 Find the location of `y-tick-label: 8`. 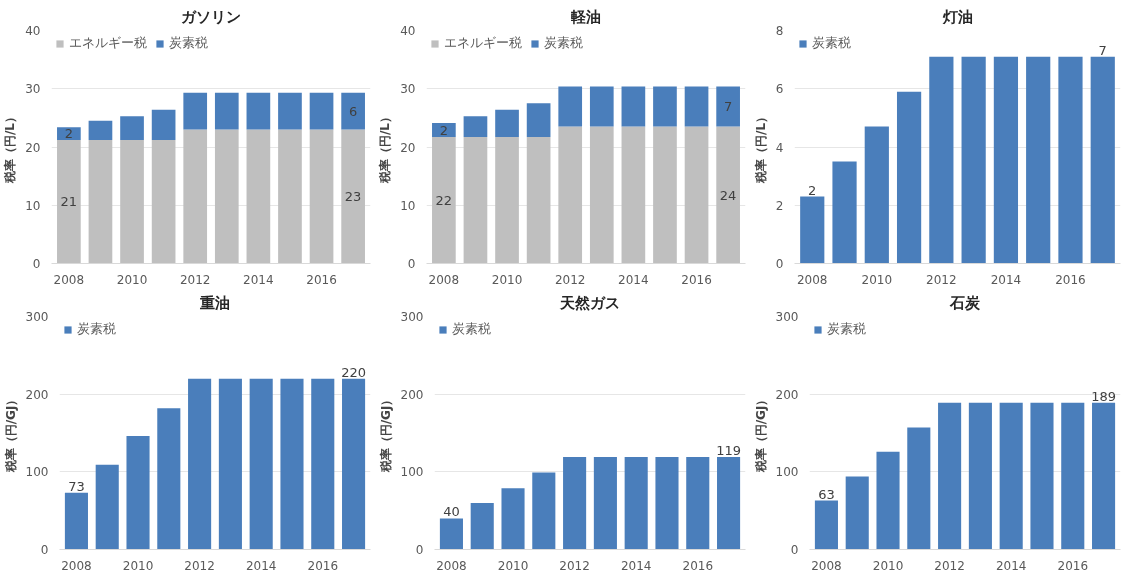

y-tick-label: 8 is located at coordinates (779, 31).